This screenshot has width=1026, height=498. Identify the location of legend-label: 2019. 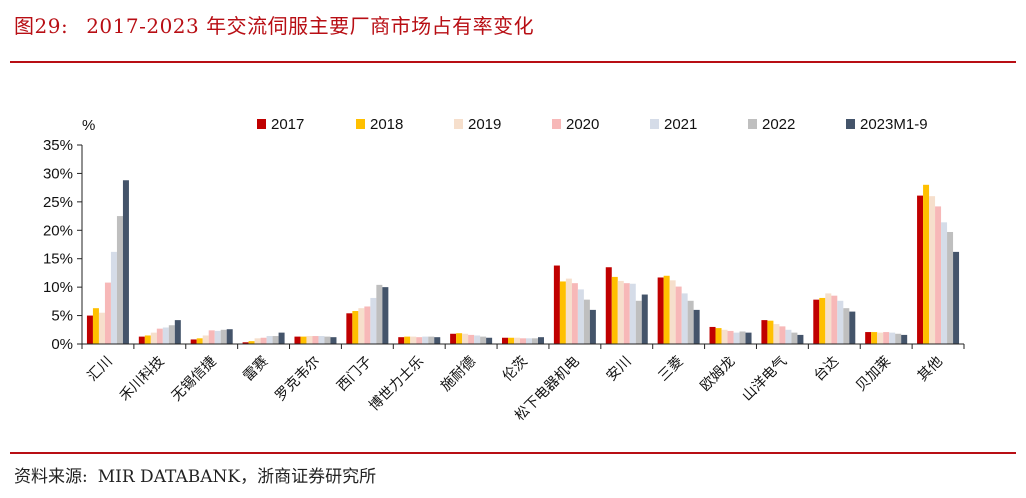
(484, 124).